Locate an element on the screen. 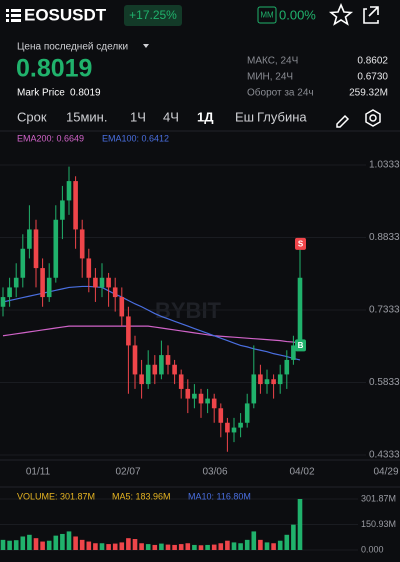 The height and width of the screenshot is (562, 400). y-tick-label: 1.0333 is located at coordinates (384, 165).